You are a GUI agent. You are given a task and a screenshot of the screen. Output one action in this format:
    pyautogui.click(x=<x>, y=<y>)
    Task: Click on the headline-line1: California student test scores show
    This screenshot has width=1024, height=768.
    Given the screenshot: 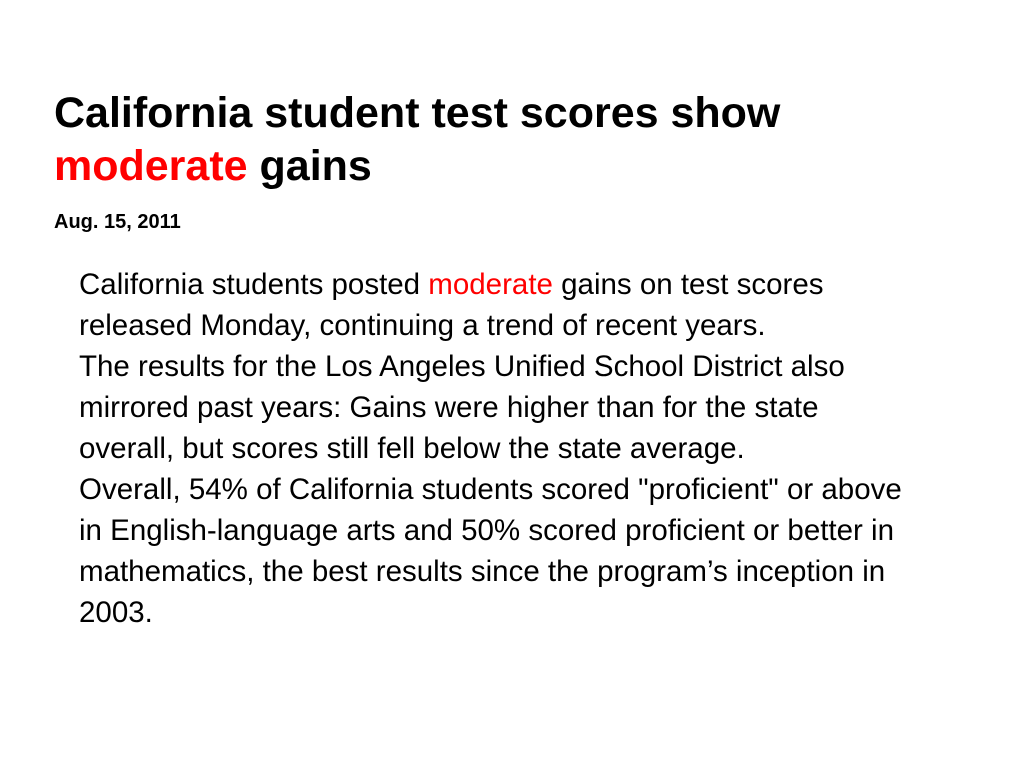 What is the action you would take?
    pyautogui.click(x=417, y=113)
    